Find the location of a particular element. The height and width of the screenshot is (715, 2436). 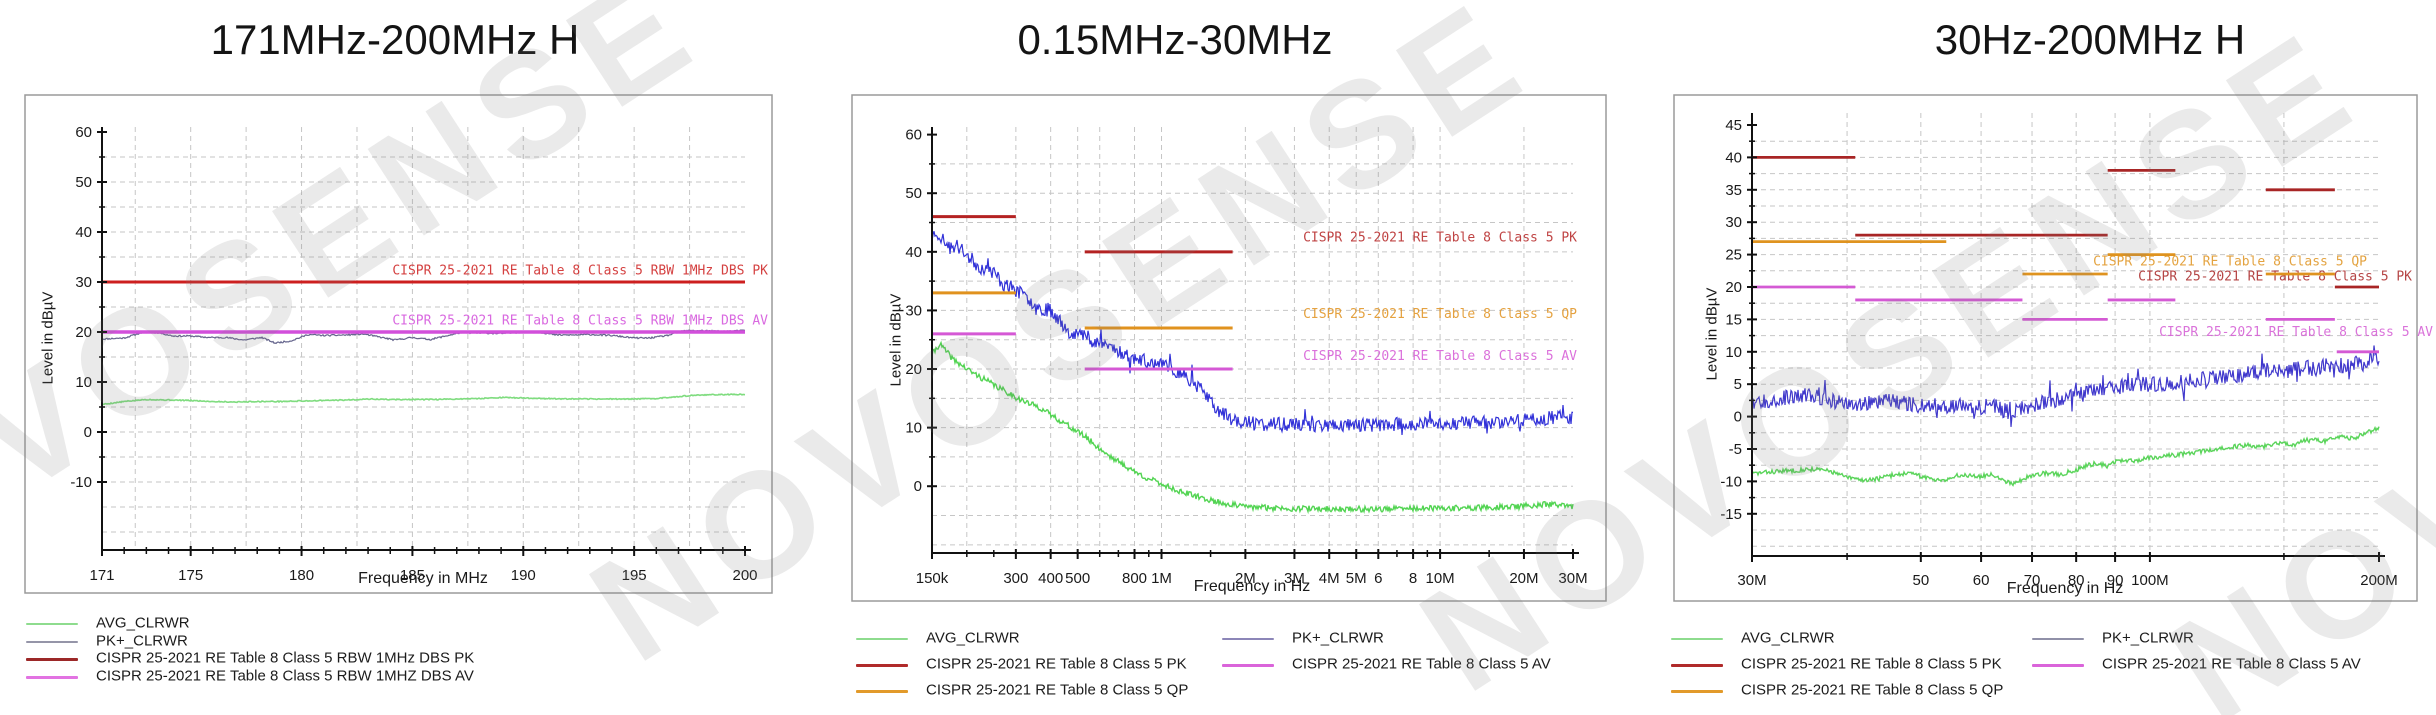

svg-text: 20 is located at coordinates (913, 369).